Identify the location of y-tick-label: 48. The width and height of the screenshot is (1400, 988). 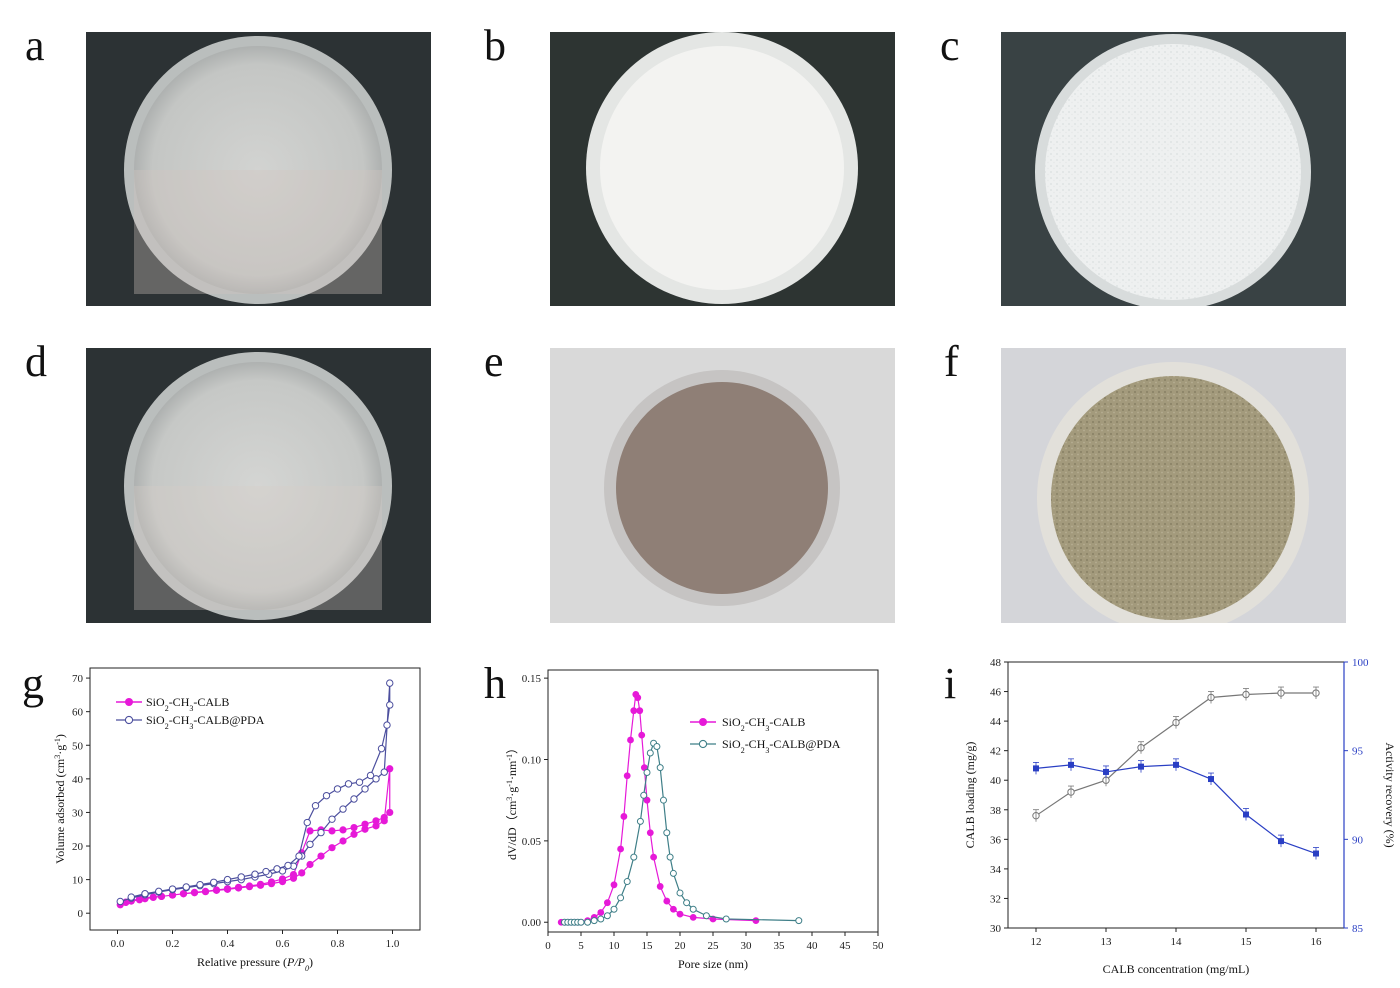
(996, 663).